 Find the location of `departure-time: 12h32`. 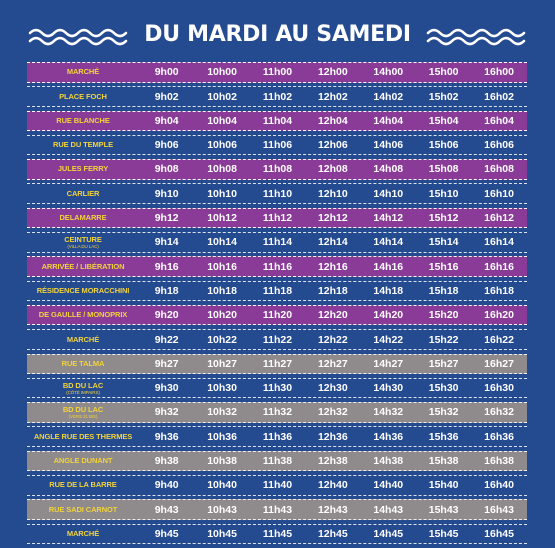

departure-time: 12h32 is located at coordinates (332, 412).